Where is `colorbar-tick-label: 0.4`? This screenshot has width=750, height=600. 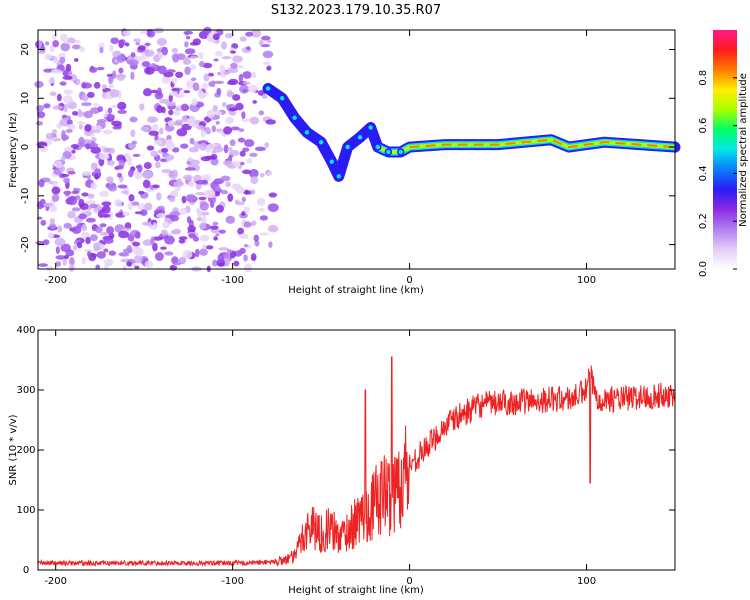 colorbar-tick-label: 0.4 is located at coordinates (703, 173).